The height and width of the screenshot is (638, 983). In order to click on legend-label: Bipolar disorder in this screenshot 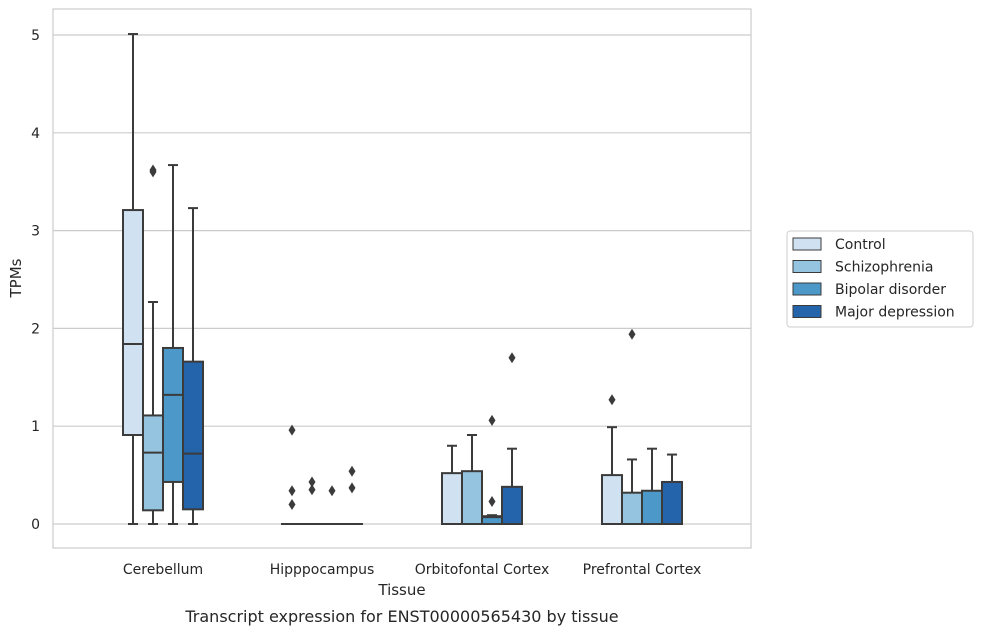, I will do `click(890, 290)`.